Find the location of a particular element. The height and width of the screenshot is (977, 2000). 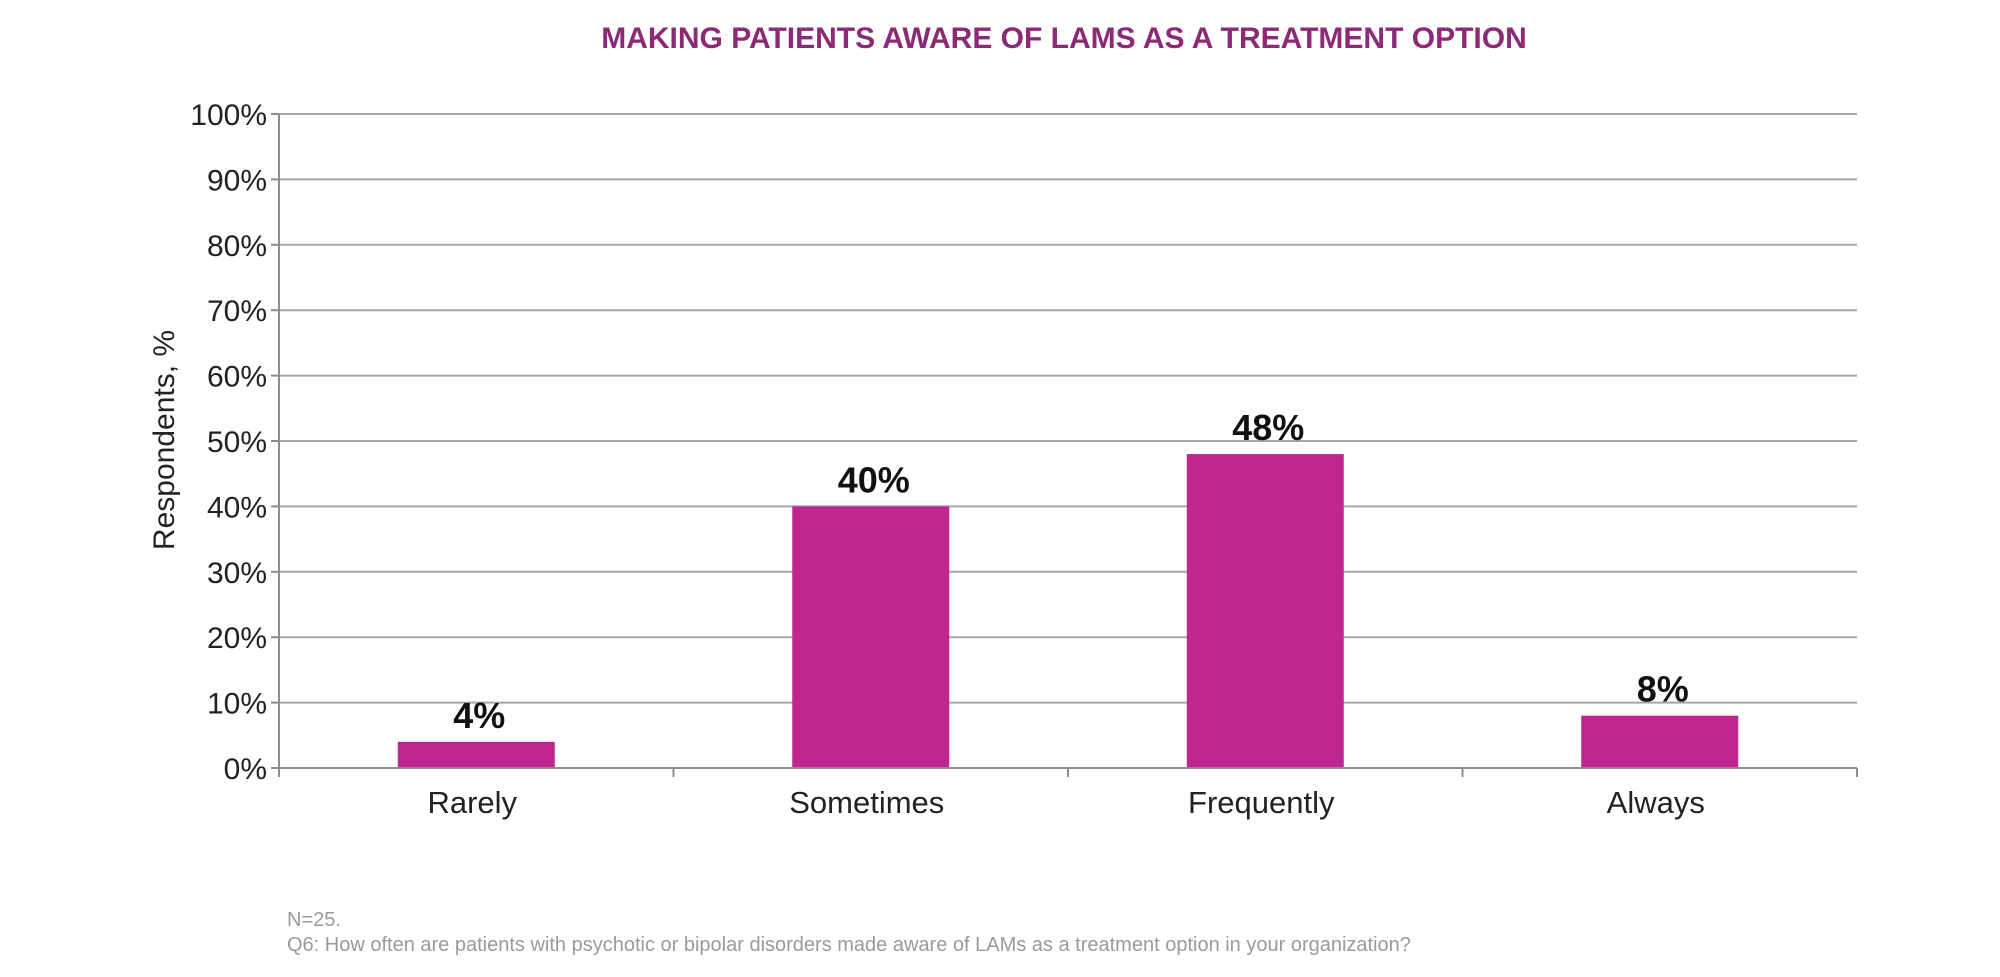

y-tick-label: 50% is located at coordinates (237, 442).